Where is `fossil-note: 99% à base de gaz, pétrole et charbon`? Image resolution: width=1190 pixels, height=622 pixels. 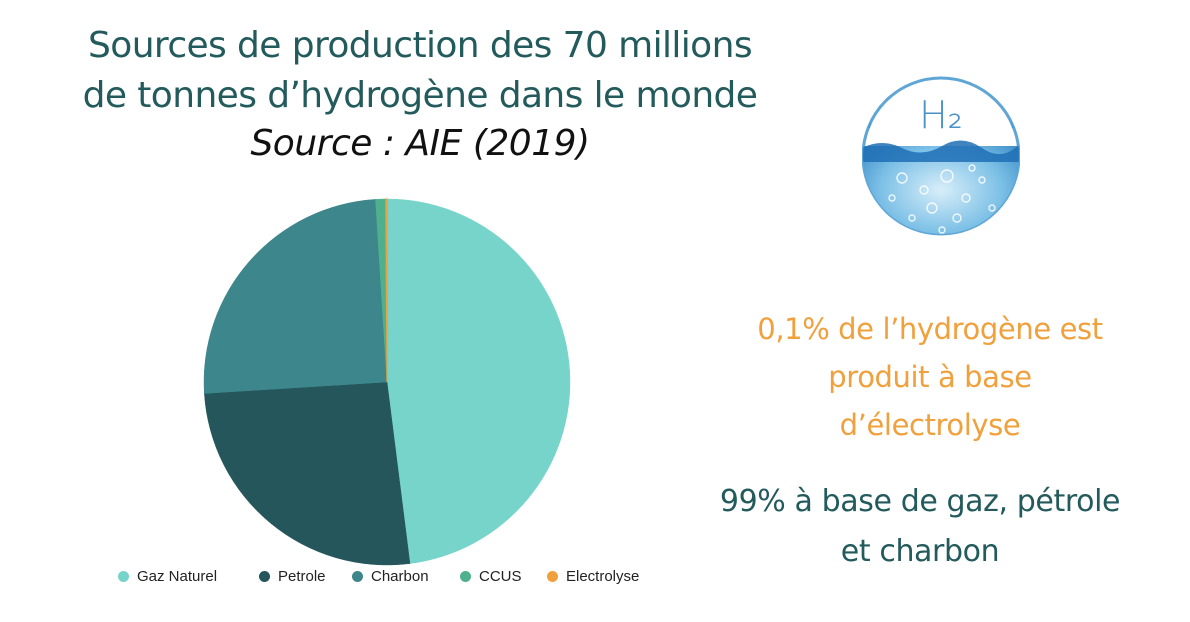
fossil-note: 99% à base de gaz, pétrole et charbon is located at coordinates (920, 527).